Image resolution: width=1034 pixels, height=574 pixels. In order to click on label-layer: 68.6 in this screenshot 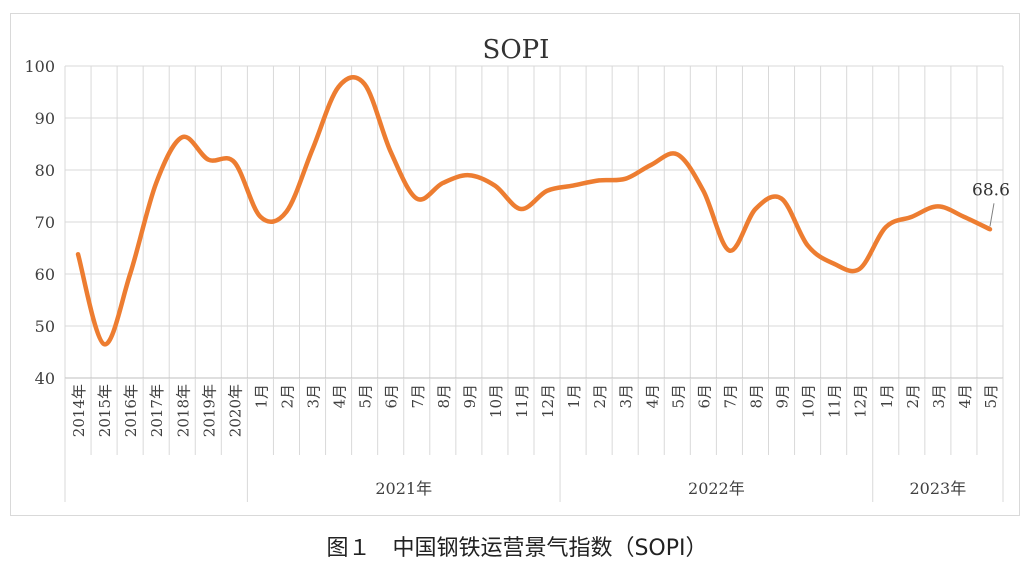, I will do `click(991, 203)`.